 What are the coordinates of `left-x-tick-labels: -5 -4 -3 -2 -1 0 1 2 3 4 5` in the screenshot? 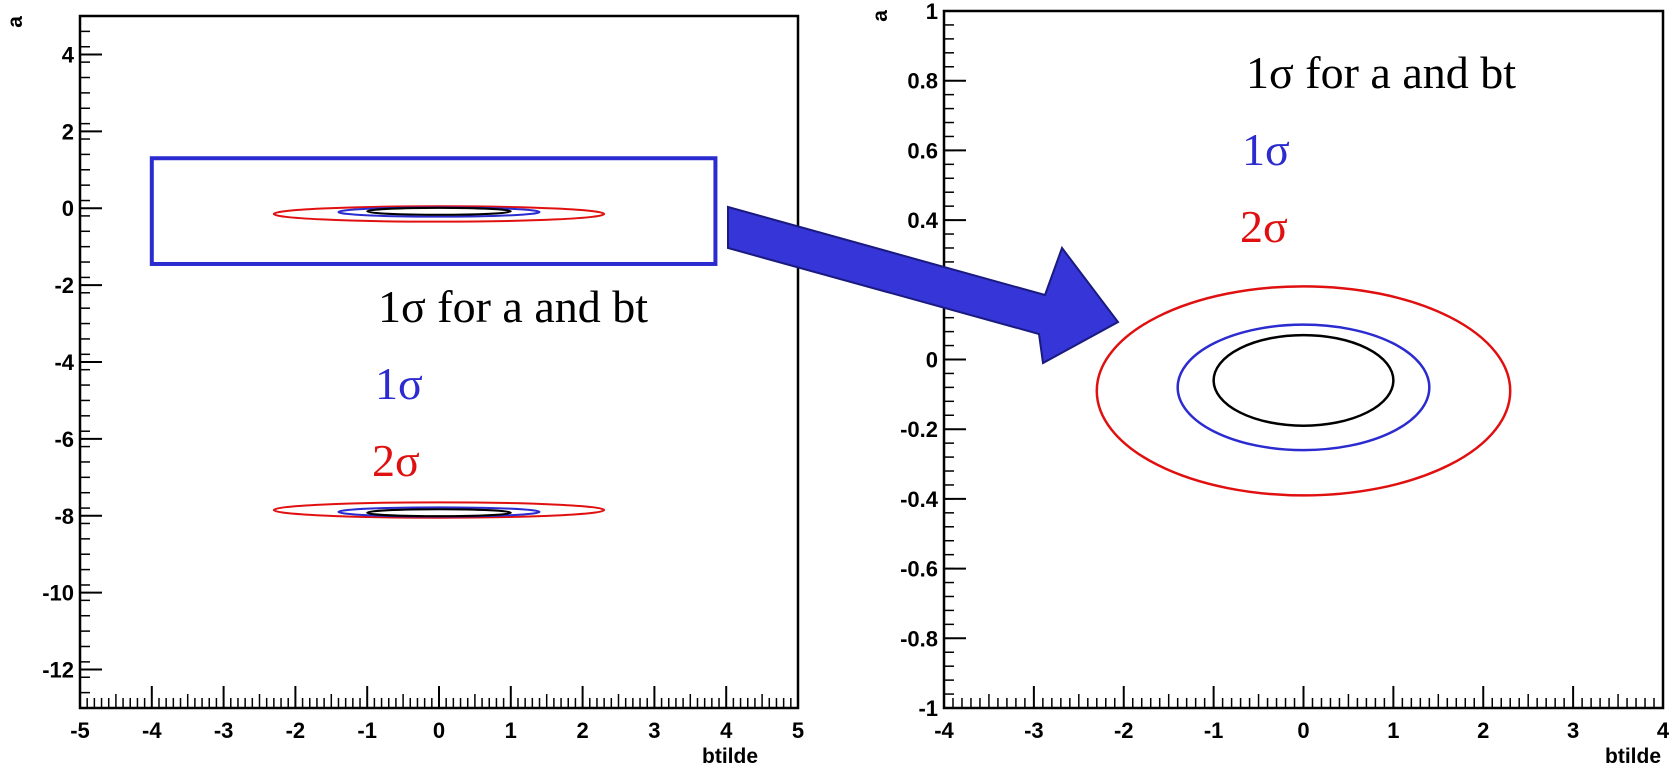 It's located at (437, 730).